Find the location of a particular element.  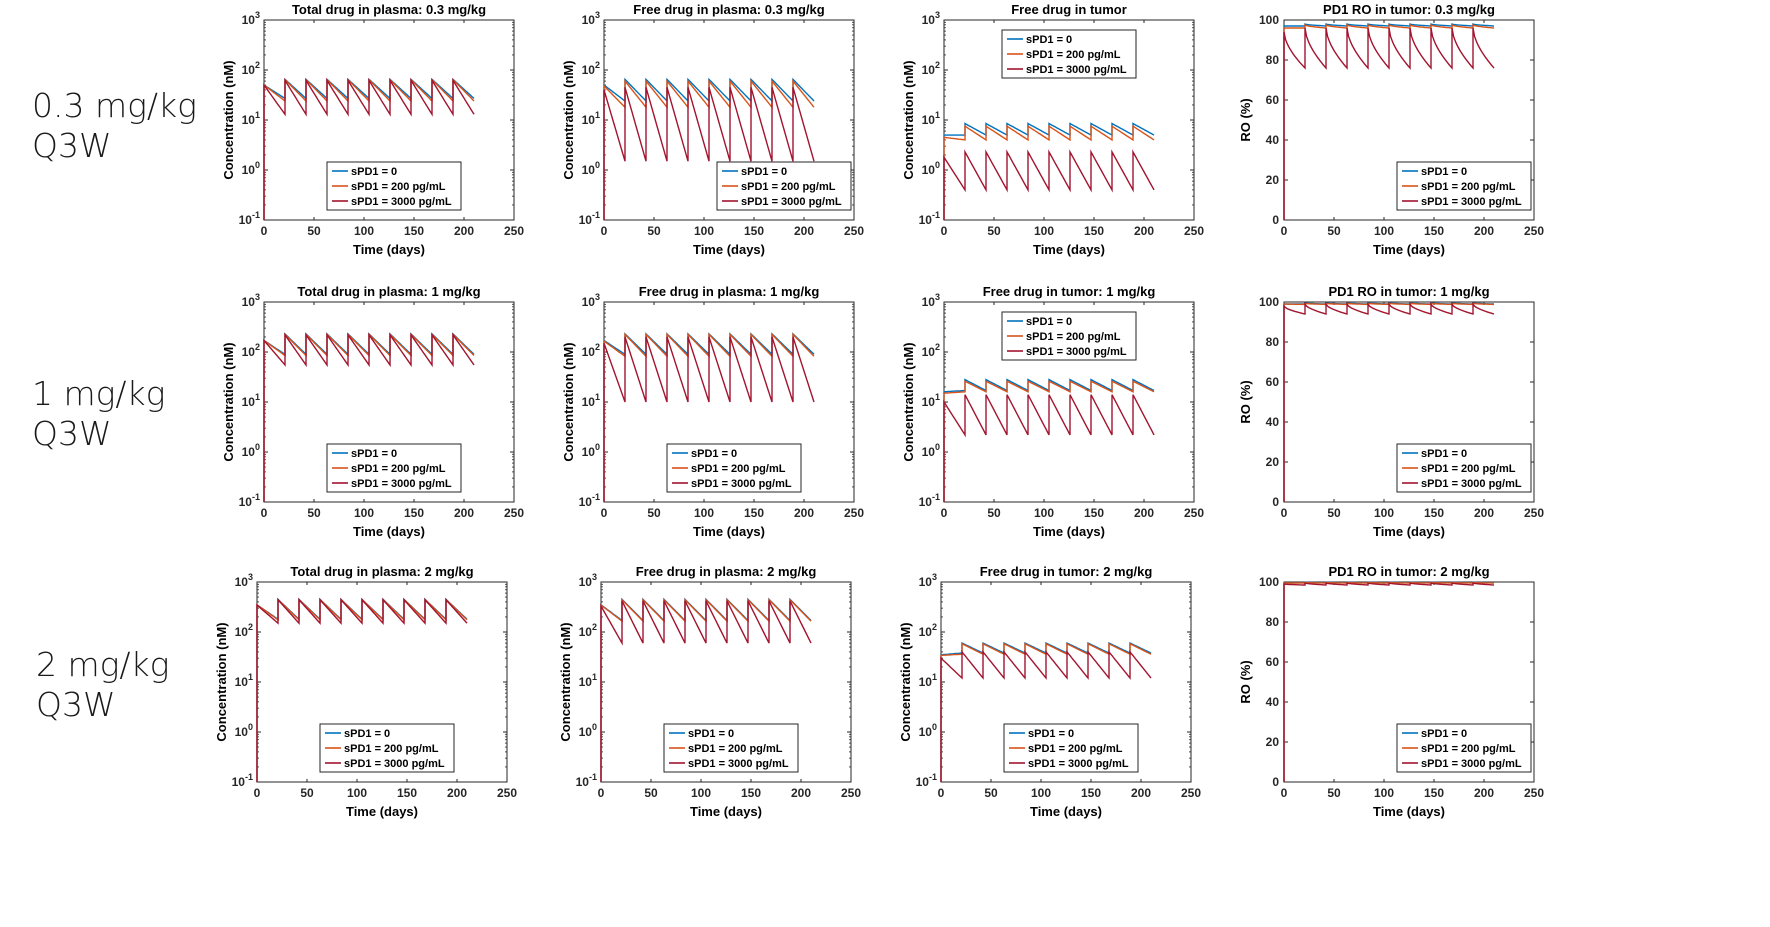

chart-title-9: Free drug in plasma: 2 mg/kg is located at coordinates (726, 571).